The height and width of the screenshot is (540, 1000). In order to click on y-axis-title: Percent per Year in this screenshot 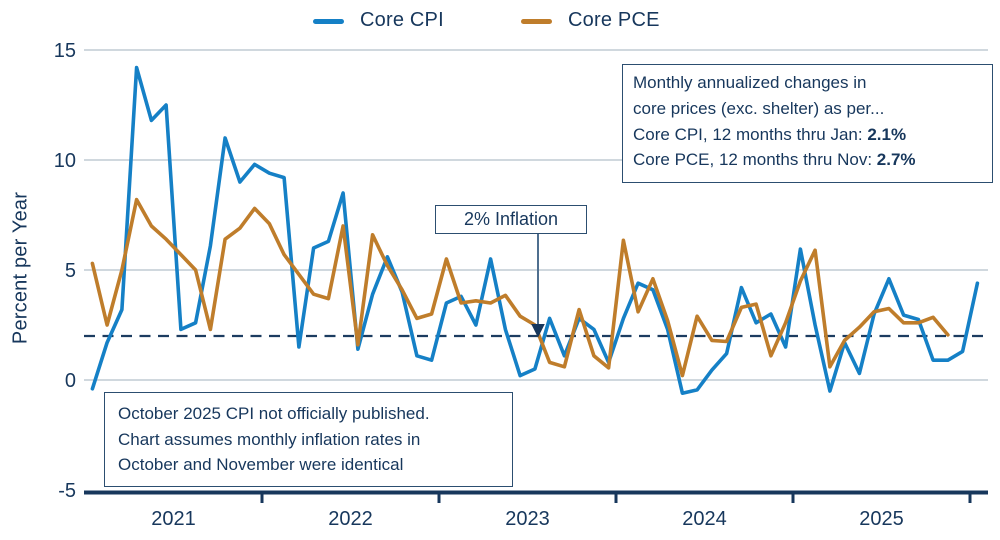, I will do `click(20, 268)`.